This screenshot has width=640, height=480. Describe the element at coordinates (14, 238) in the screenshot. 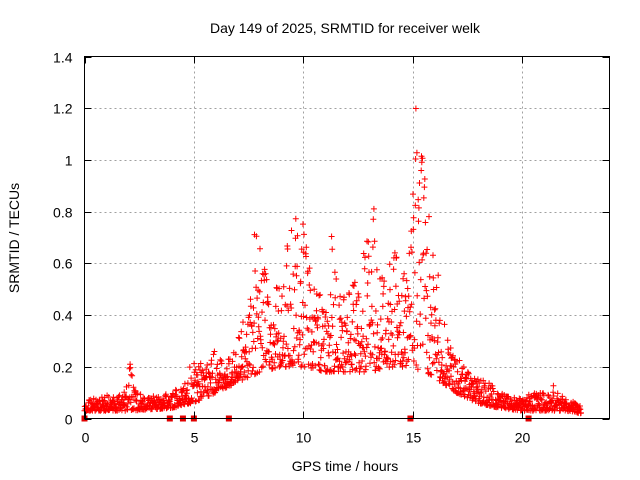

I see `y-axis-label: SRMTID / TECUs` at that location.